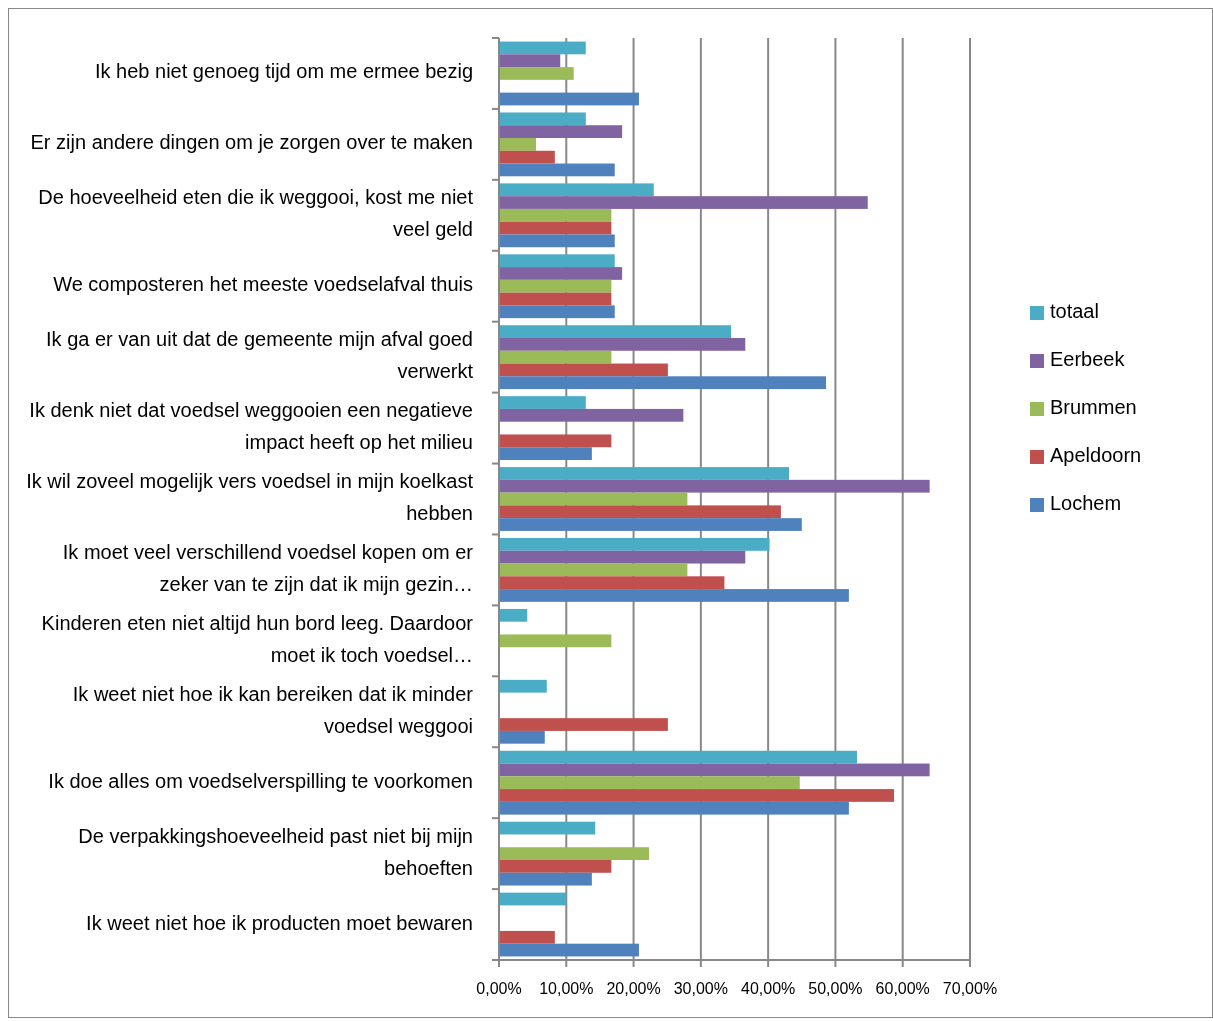 Image resolution: width=1213 pixels, height=1021 pixels. What do you see at coordinates (250, 497) in the screenshot?
I see `y-tick-label: Ik wil zoveel mogelijk vers voedsel in mijn koelkast hebben` at bounding box center [250, 497].